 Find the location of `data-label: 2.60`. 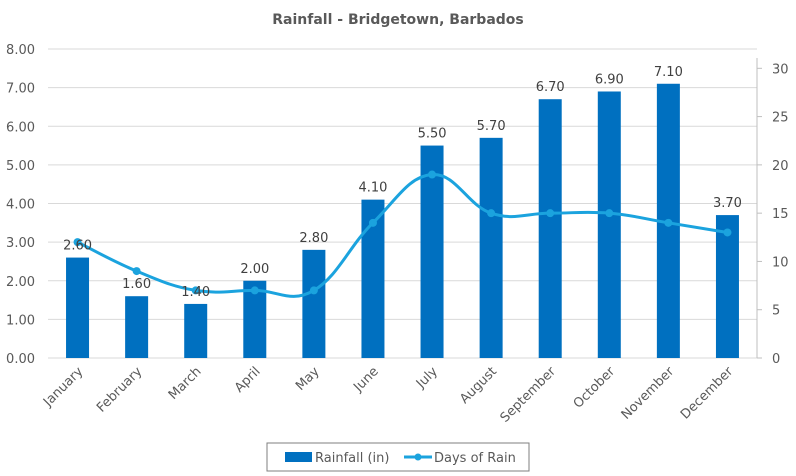

data-label: 2.60 is located at coordinates (77, 246).